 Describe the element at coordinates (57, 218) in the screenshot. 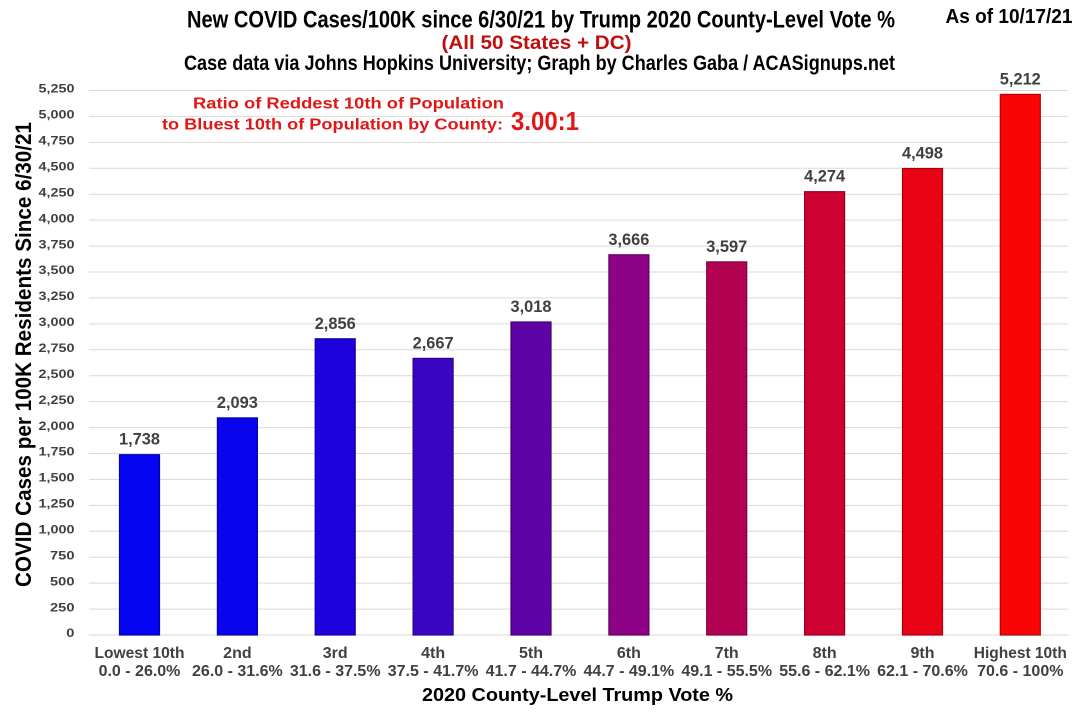

I see `svg-text: 4,000` at that location.